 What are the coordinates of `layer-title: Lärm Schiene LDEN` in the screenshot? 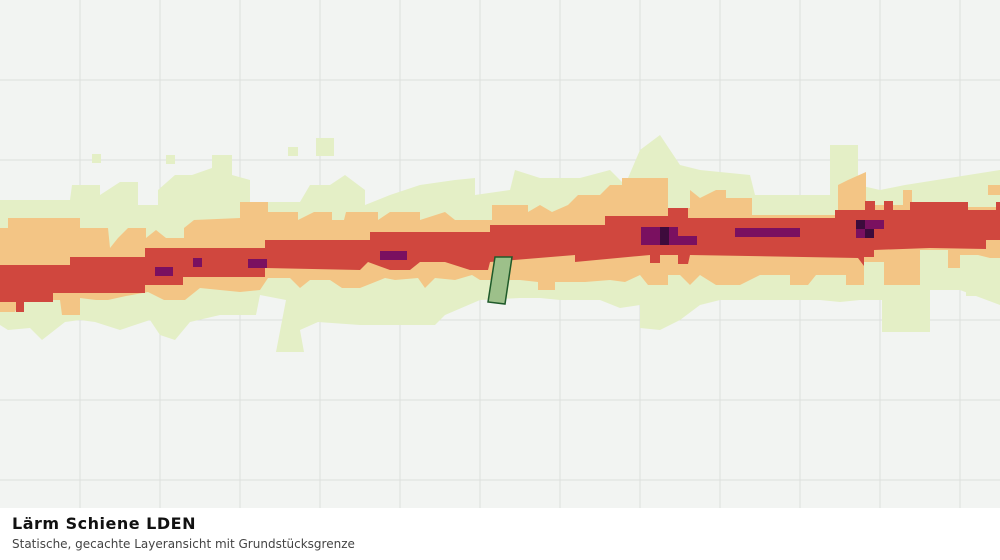 It's located at (104, 523).